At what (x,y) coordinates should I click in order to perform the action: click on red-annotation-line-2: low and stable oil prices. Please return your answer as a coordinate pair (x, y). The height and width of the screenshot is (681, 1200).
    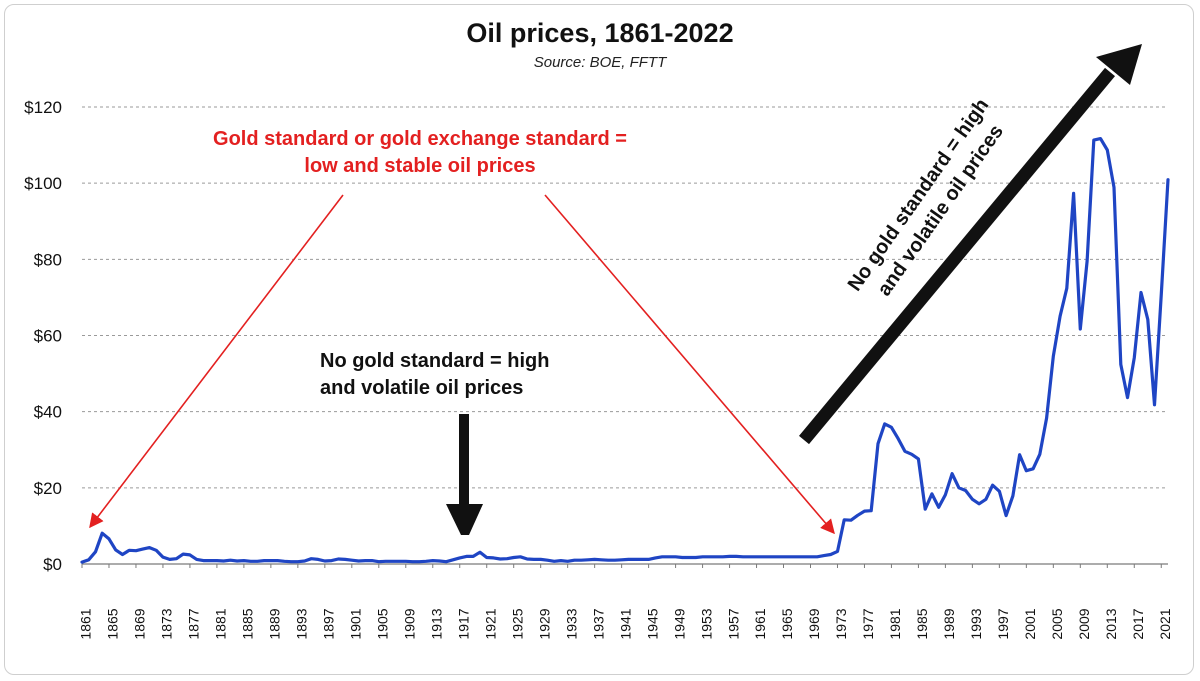
    Looking at the image, I should click on (420, 166).